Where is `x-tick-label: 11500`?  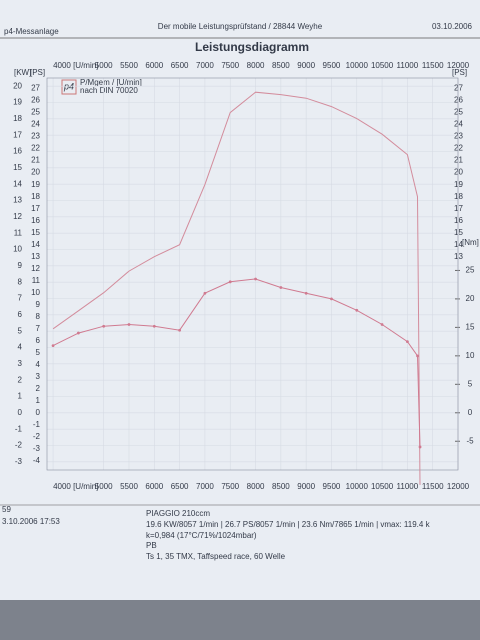 x-tick-label: 11500 is located at coordinates (433, 486).